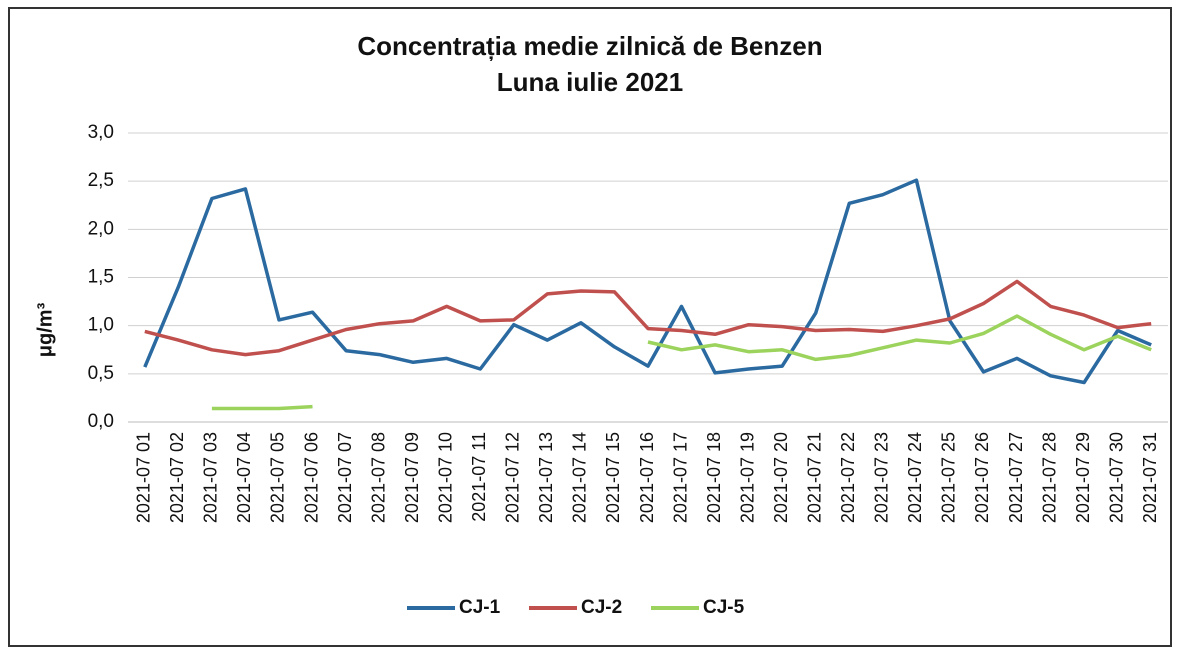  What do you see at coordinates (144, 477) in the screenshot?
I see `x-tick-label: 2021-07 01` at bounding box center [144, 477].